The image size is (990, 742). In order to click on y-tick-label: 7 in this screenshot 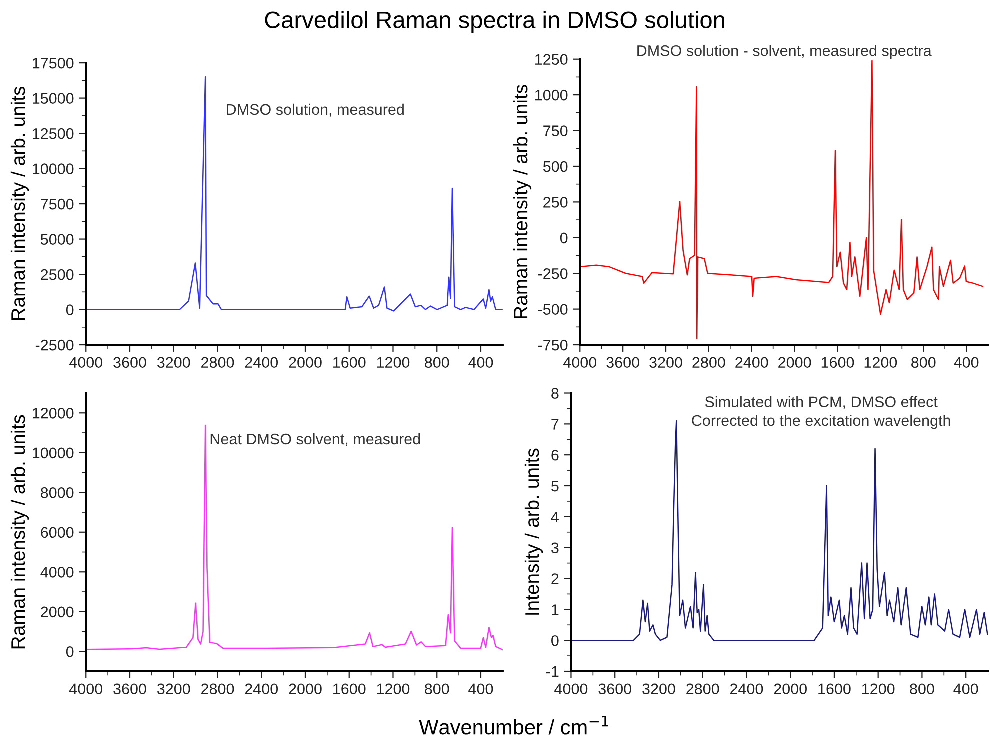, I will do `click(555, 424)`.